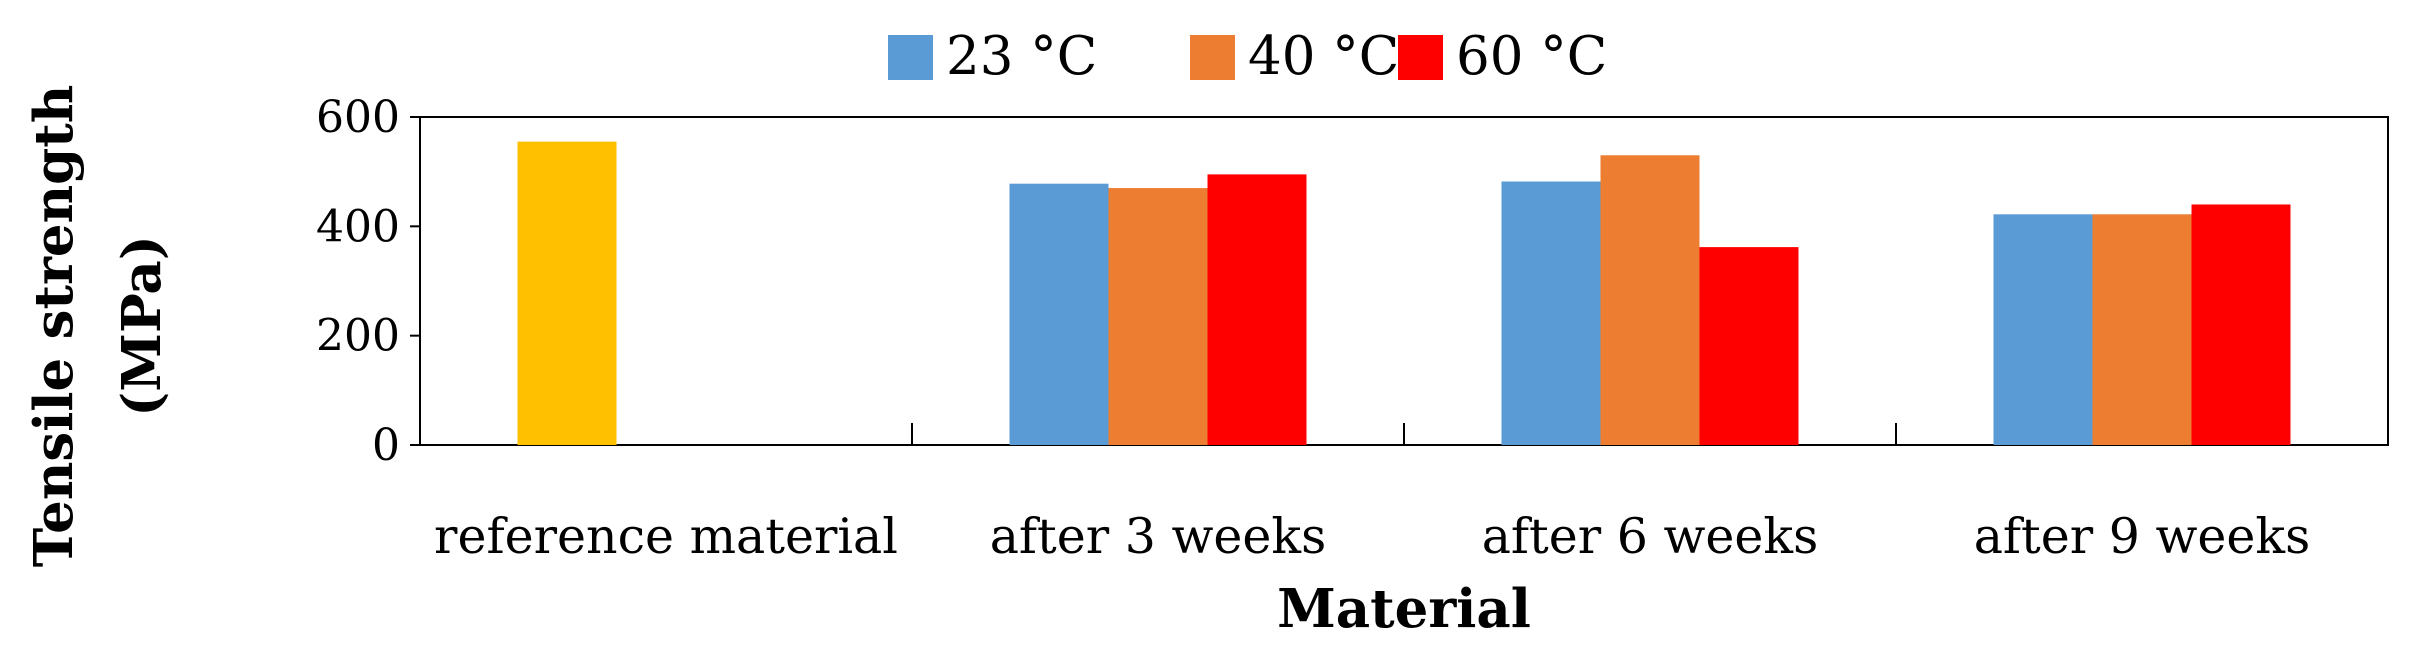  Describe the element at coordinates (1059, 314) in the screenshot. I see `bar-23-c-after-3-weeks` at that location.